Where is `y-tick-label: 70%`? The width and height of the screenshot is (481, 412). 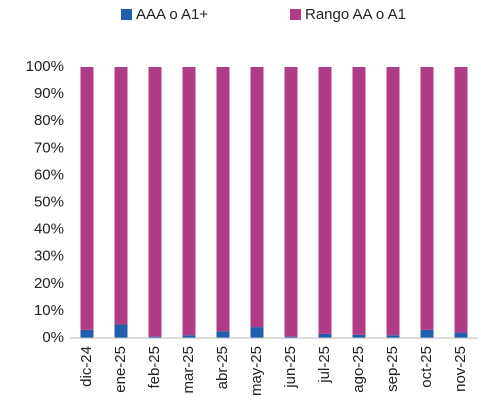 y-tick-label: 70% is located at coordinates (49, 147).